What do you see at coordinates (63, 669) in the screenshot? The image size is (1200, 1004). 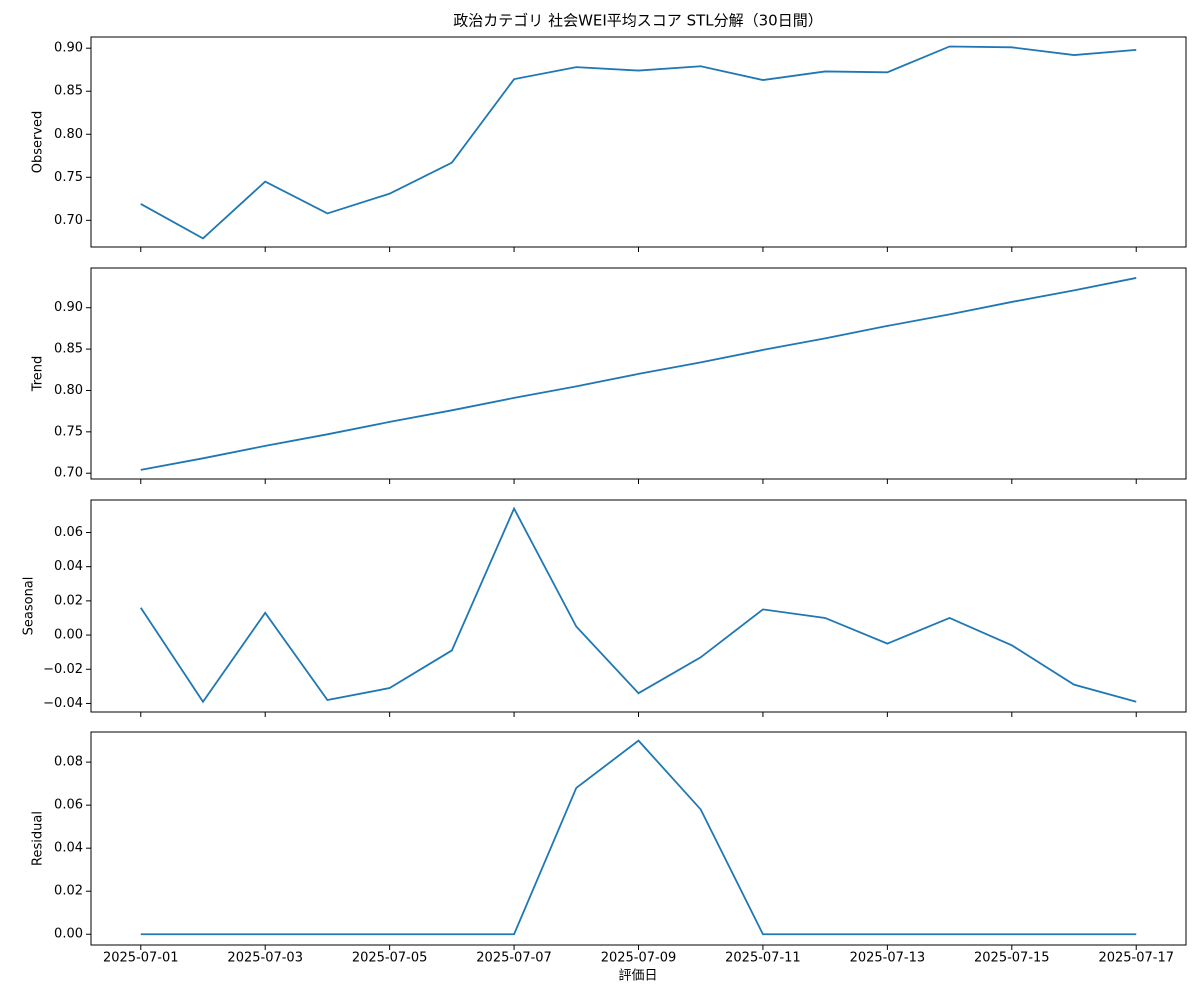 I see `y-tick-label: −0.02` at bounding box center [63, 669].